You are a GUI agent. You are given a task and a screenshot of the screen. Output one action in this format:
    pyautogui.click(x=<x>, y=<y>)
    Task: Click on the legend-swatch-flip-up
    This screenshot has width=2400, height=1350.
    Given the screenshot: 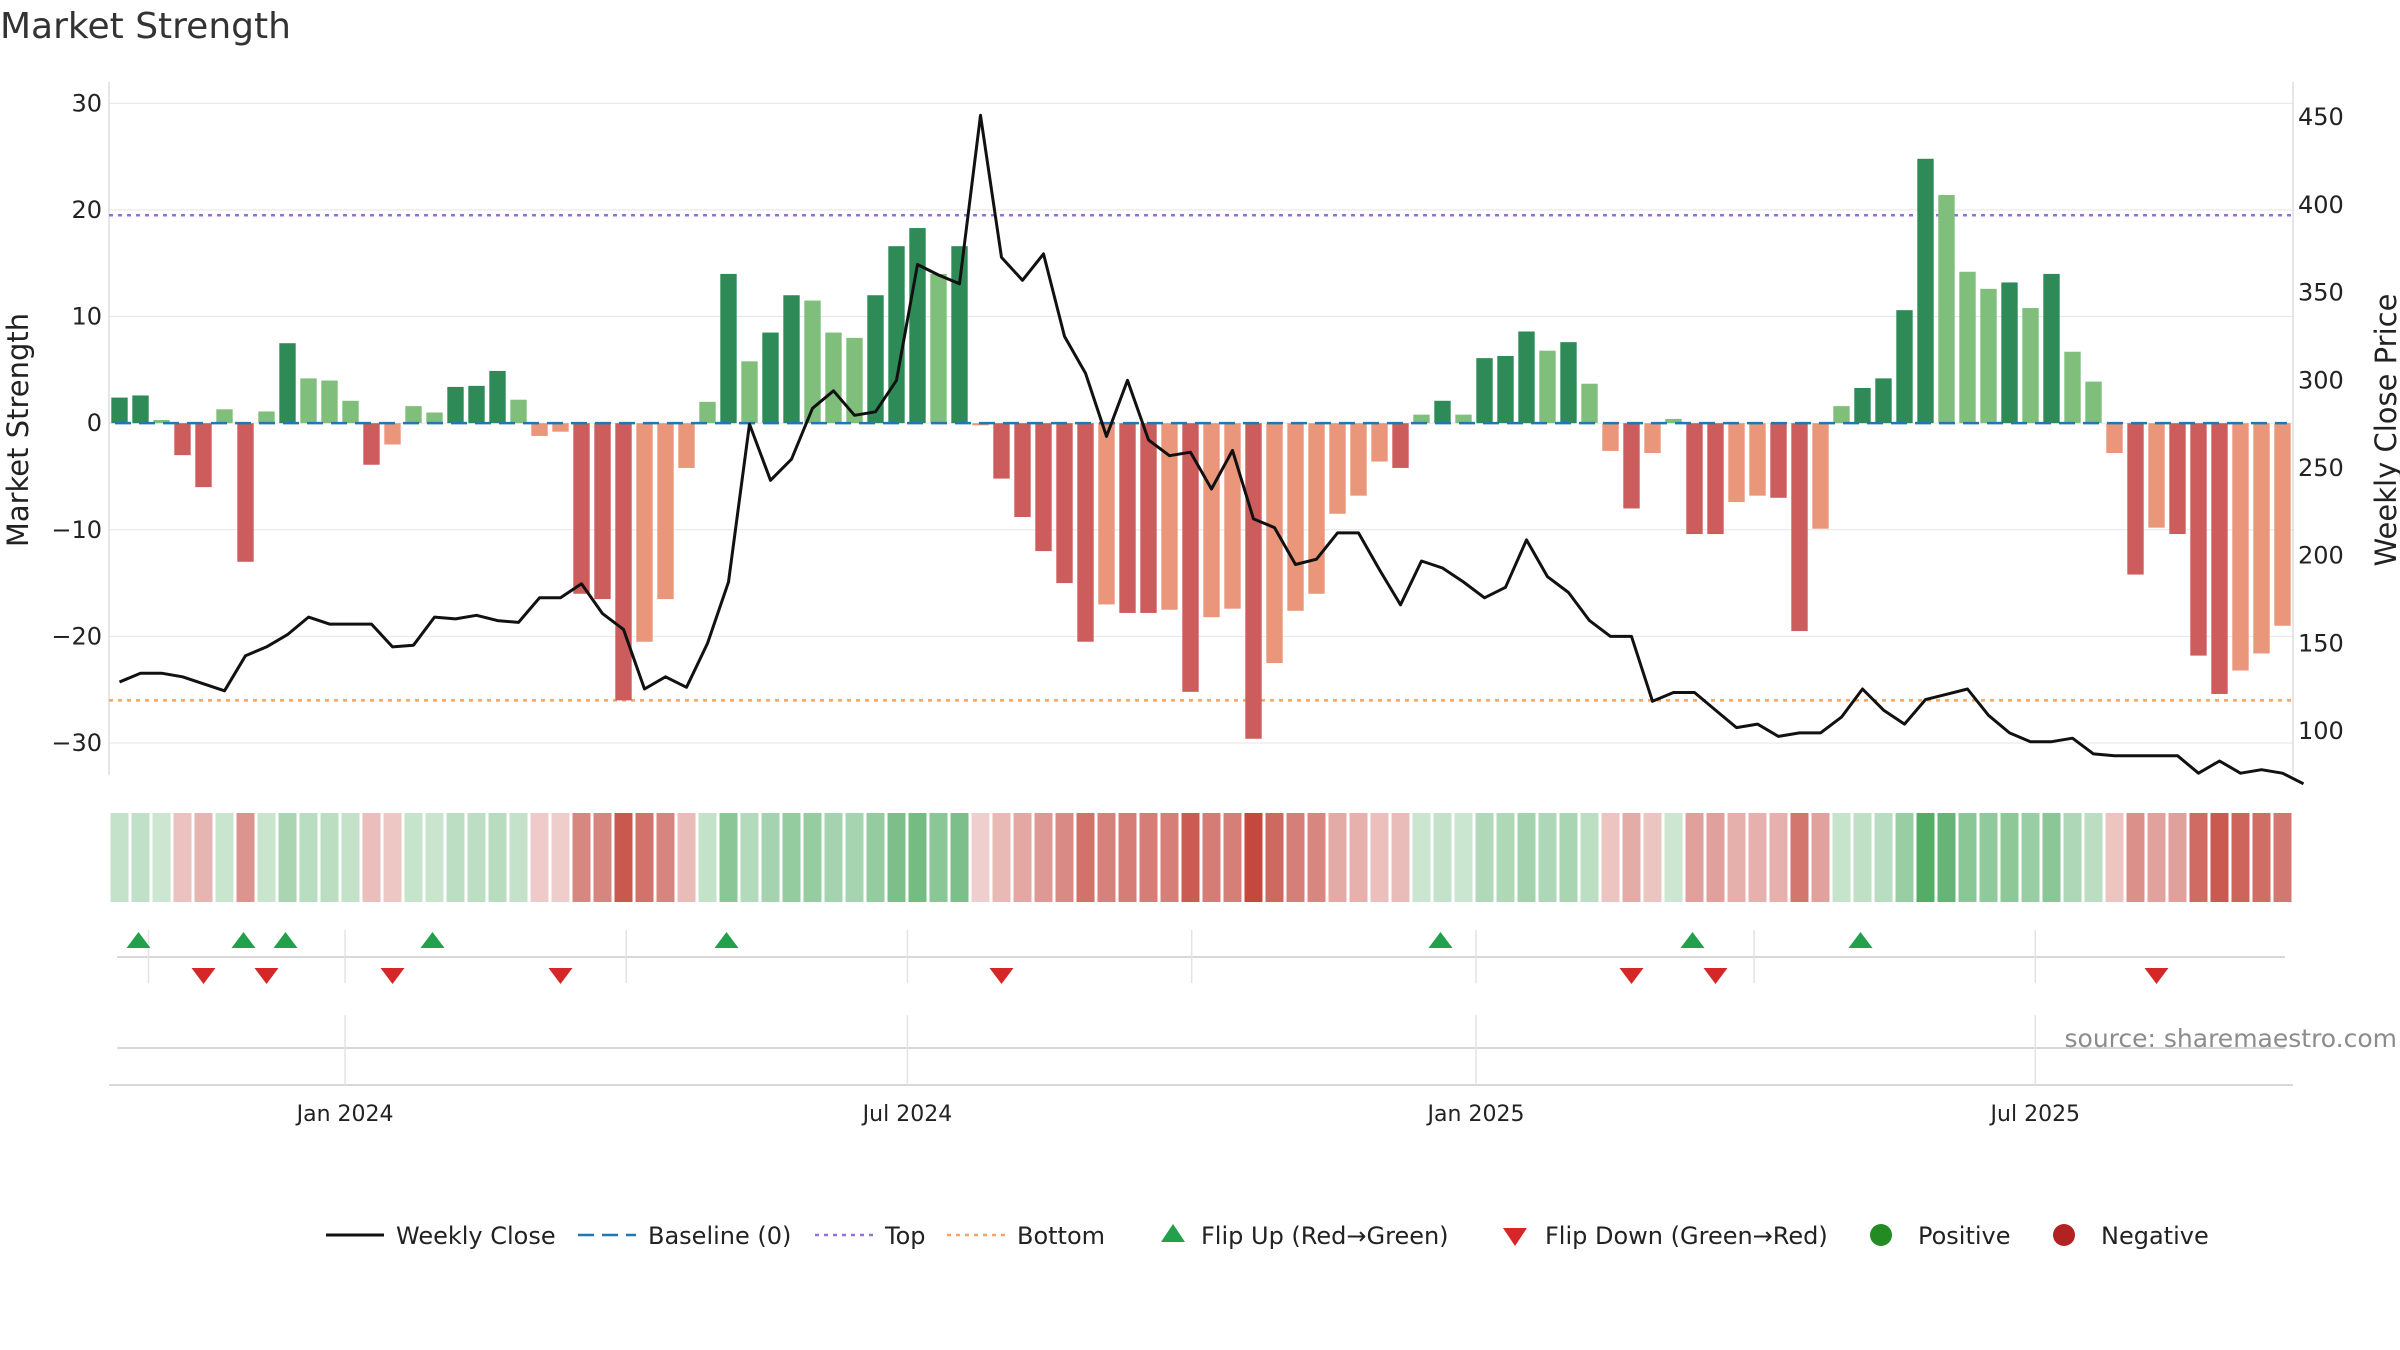 What is the action you would take?
    pyautogui.click(x=1173, y=1233)
    